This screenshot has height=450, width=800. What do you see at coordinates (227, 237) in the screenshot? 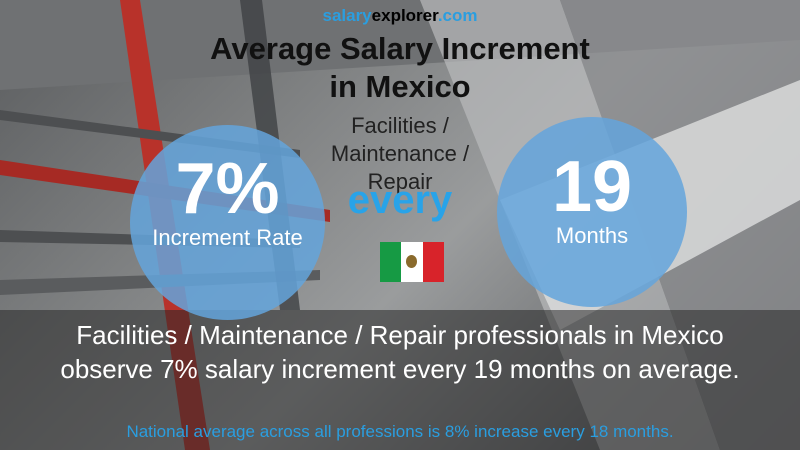
I see `increment-rate-label: Increment Rate` at bounding box center [227, 237].